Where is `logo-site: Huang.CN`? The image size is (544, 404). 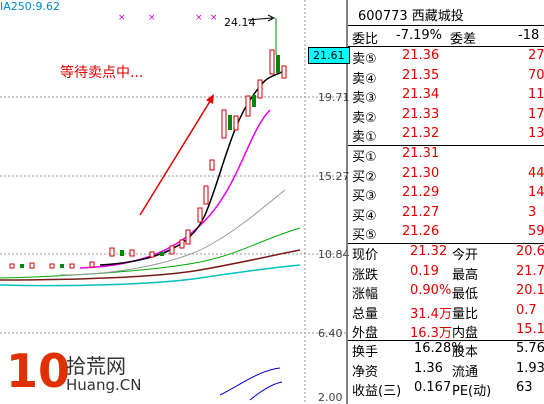 logo-site: Huang.CN is located at coordinates (104, 385).